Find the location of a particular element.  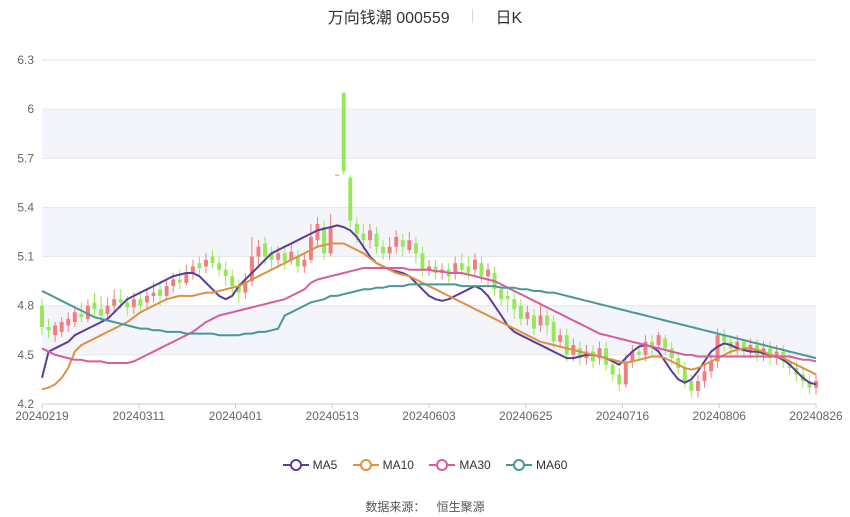

source-name: 恒生聚源 is located at coordinates (460, 507).